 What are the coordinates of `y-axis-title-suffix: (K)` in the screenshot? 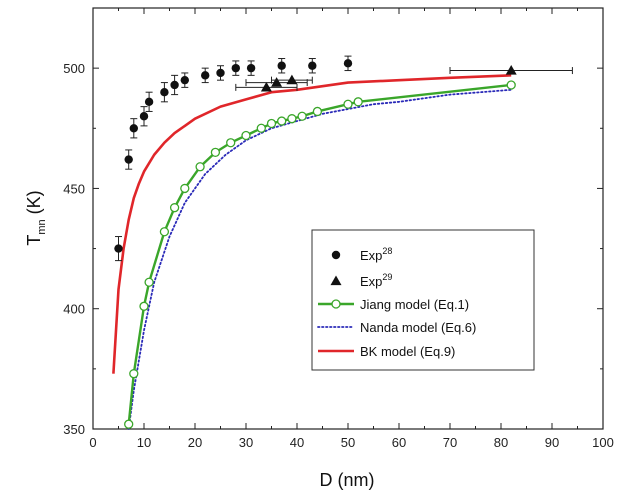 It's located at (34, 204).